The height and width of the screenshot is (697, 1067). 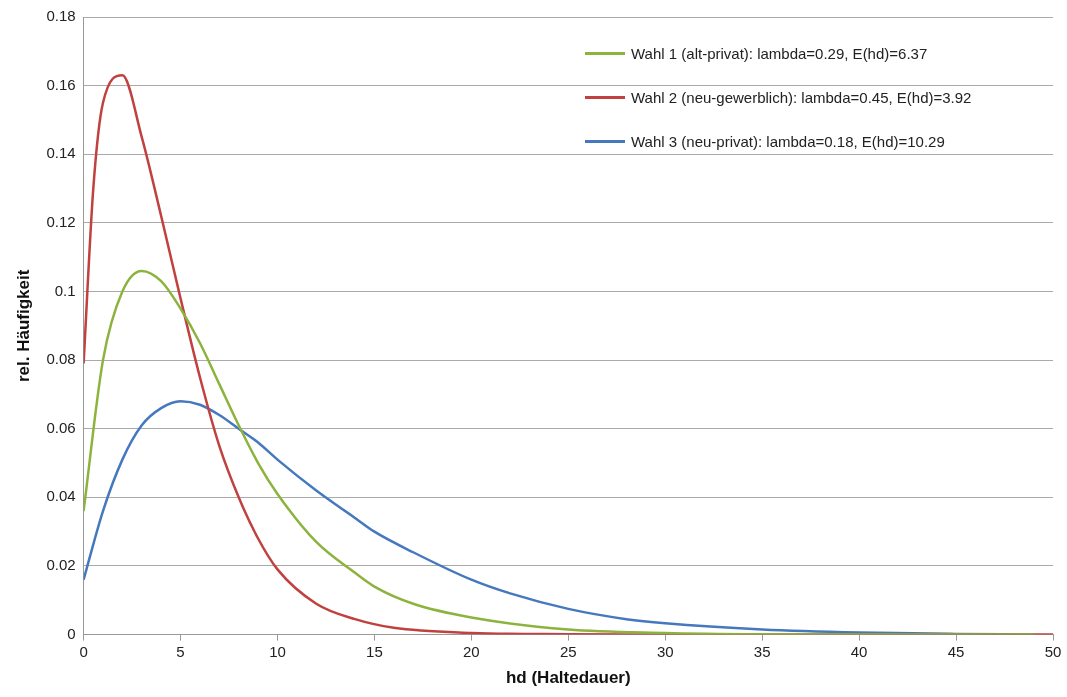 I want to click on x-tick-label: 40, so click(x=859, y=651).